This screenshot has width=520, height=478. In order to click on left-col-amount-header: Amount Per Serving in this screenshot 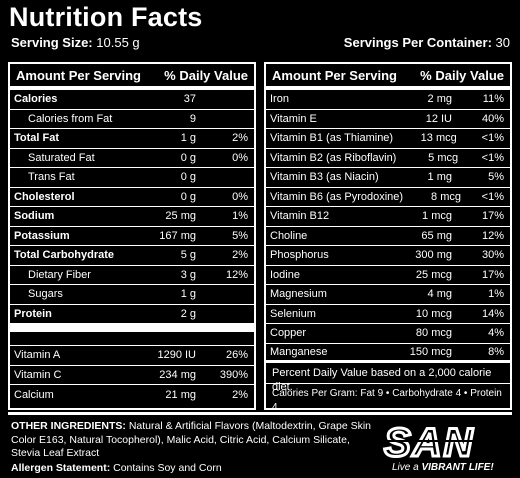, I will do `click(78, 75)`.